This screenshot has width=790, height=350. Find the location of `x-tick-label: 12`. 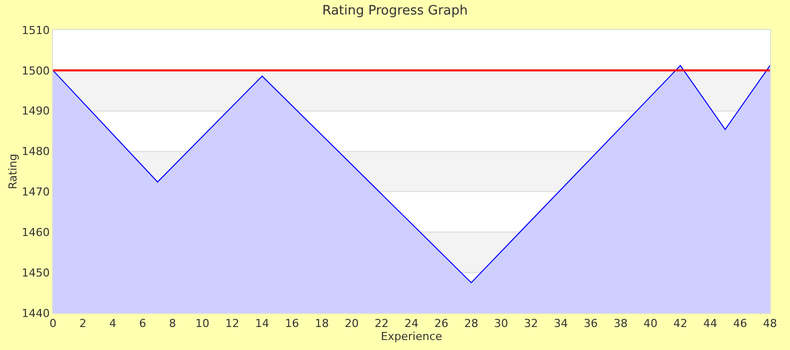

x-tick-label: 12 is located at coordinates (232, 323).